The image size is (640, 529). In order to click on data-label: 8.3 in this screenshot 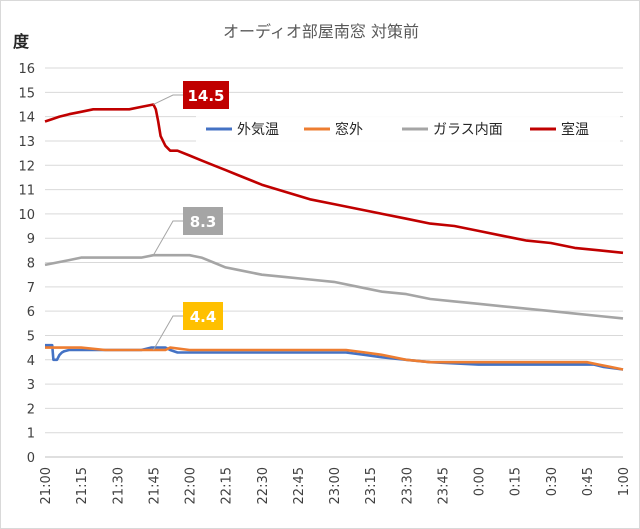, I will do `click(203, 222)`.